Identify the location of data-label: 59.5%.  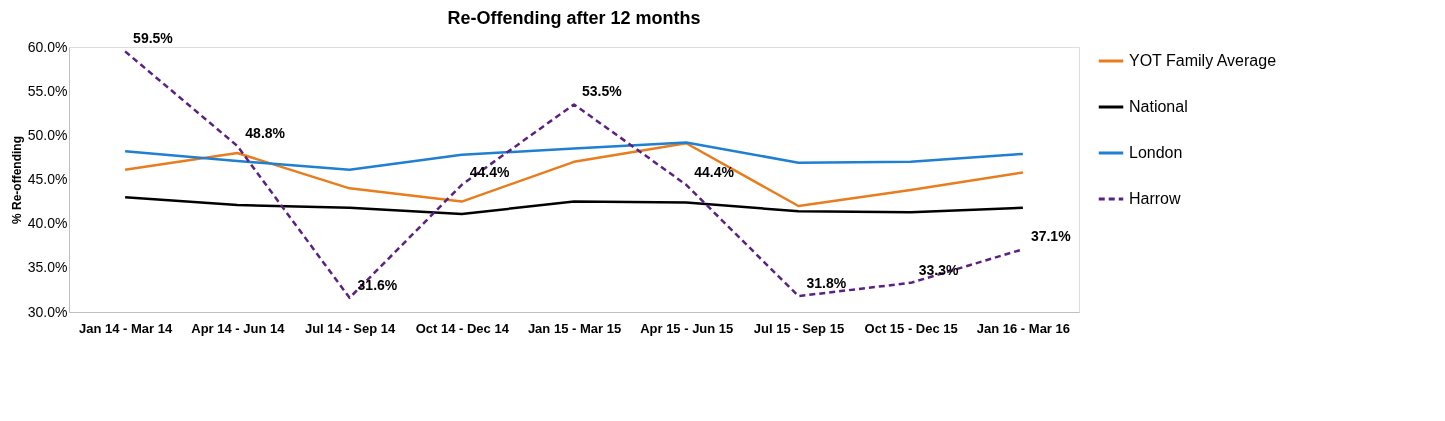
(153, 38).